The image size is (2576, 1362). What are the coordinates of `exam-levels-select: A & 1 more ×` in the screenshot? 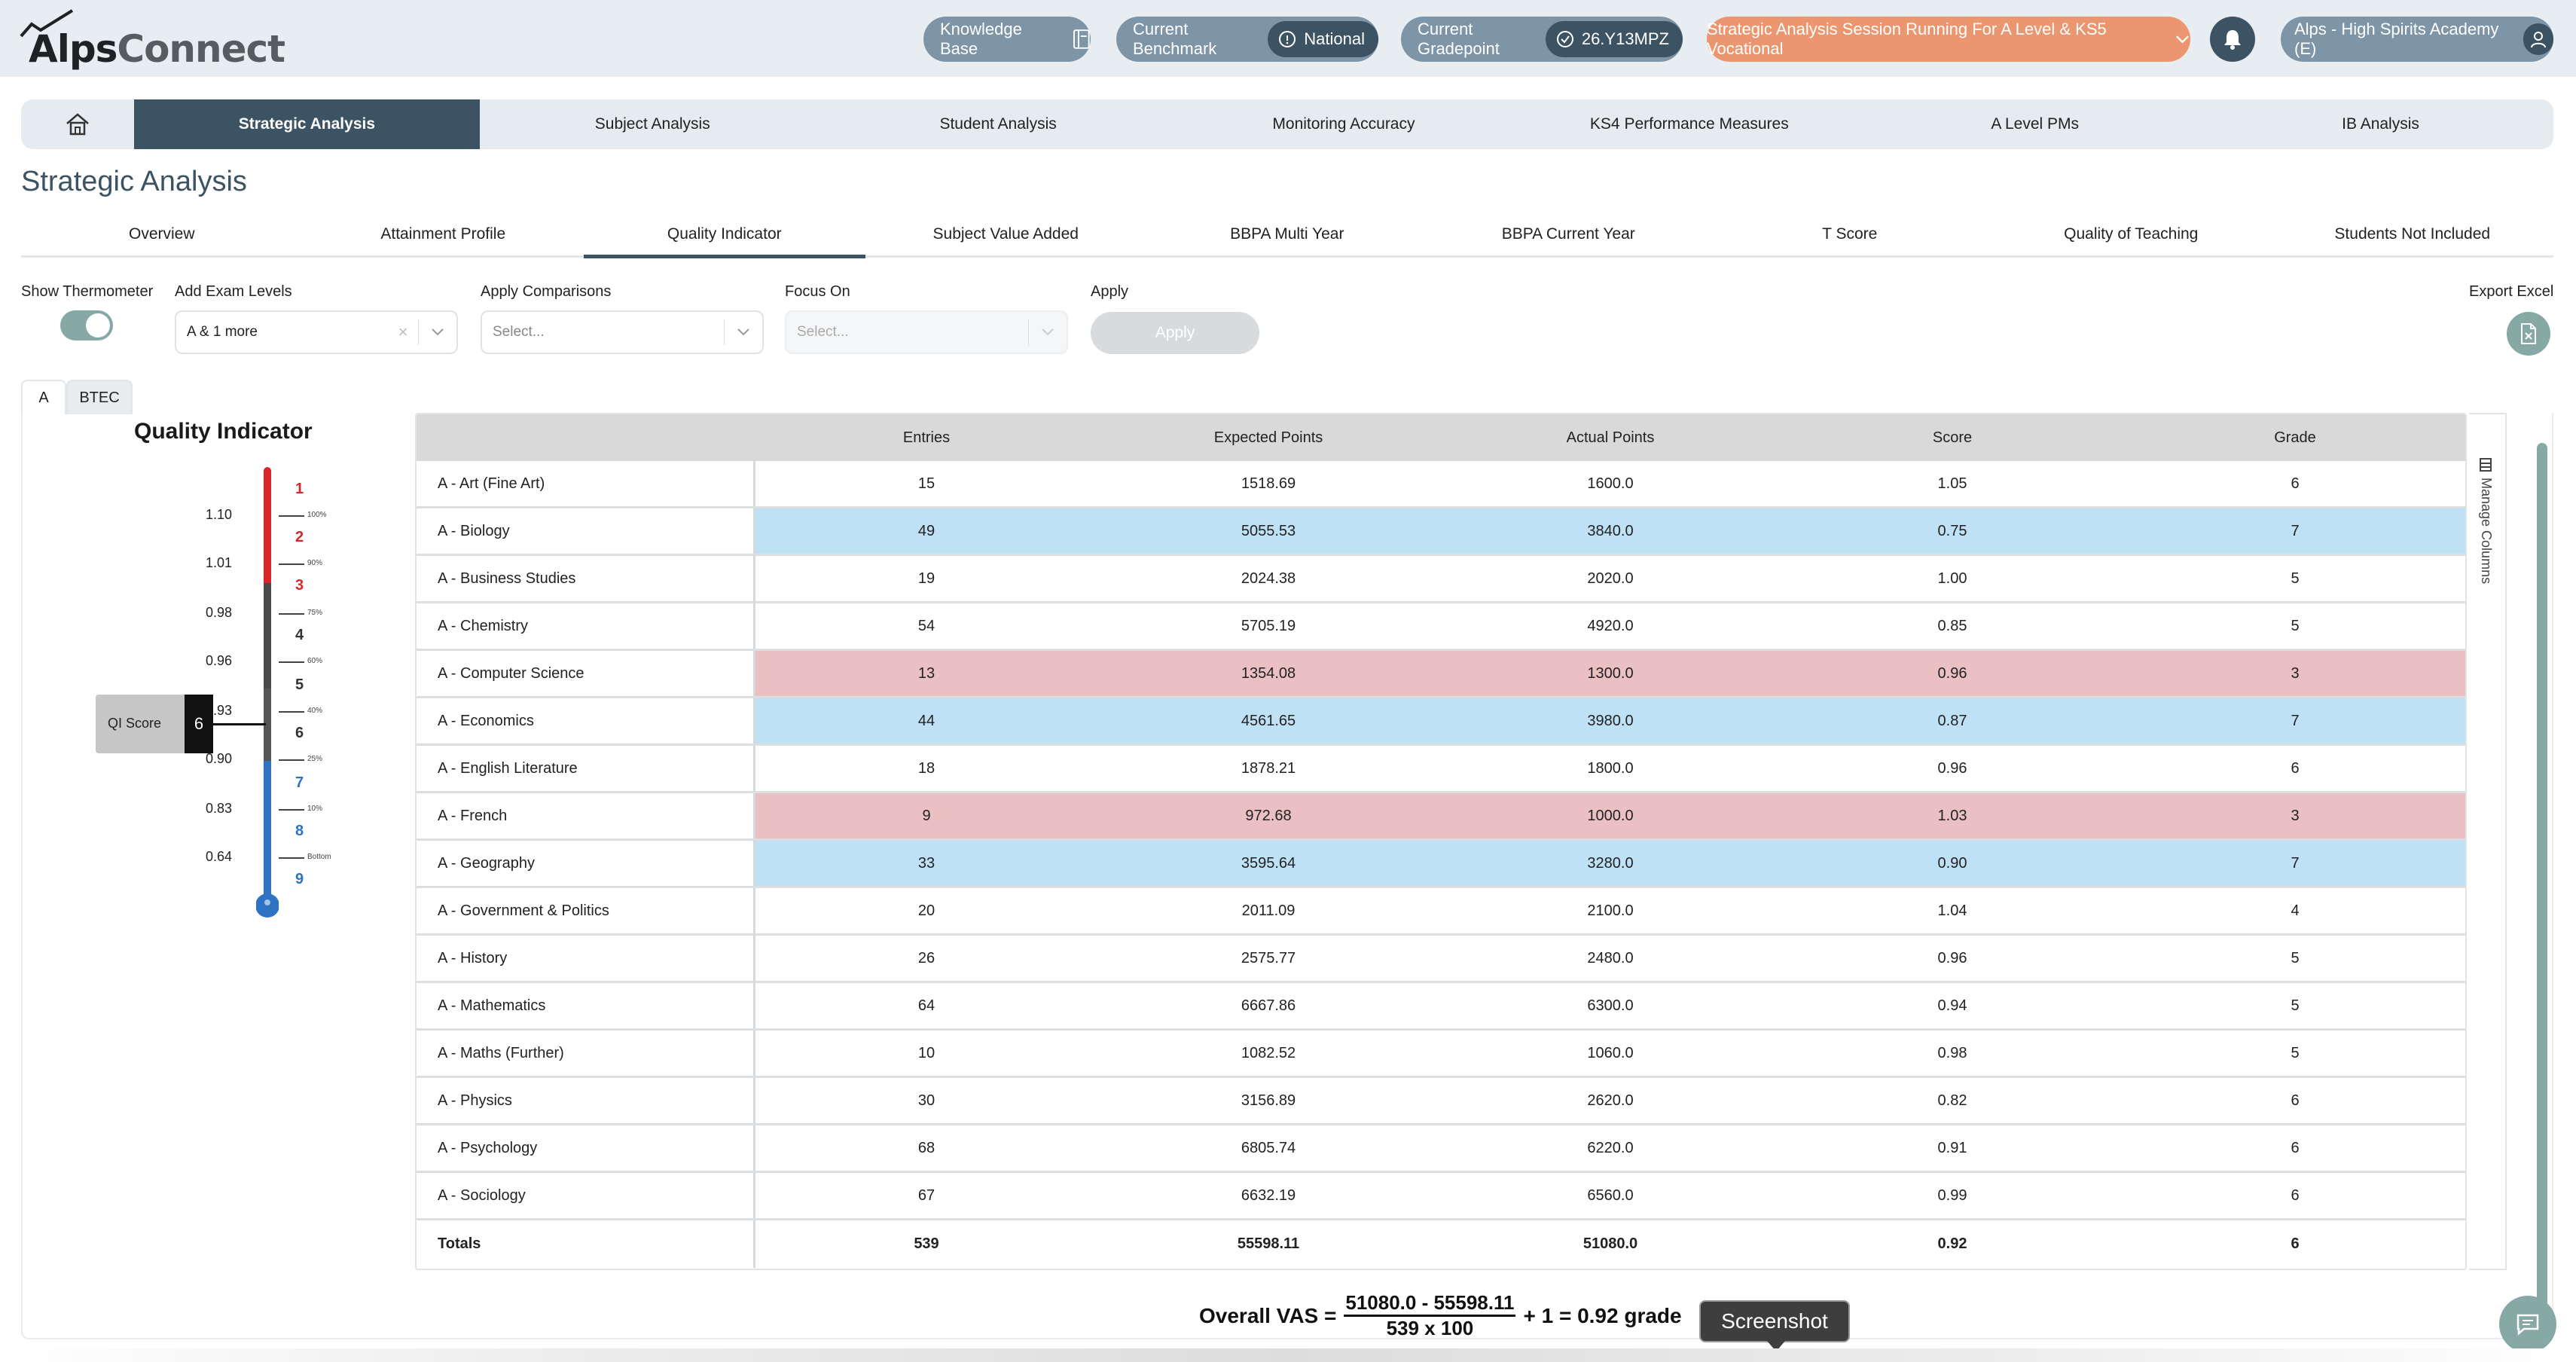 It's located at (317, 332).